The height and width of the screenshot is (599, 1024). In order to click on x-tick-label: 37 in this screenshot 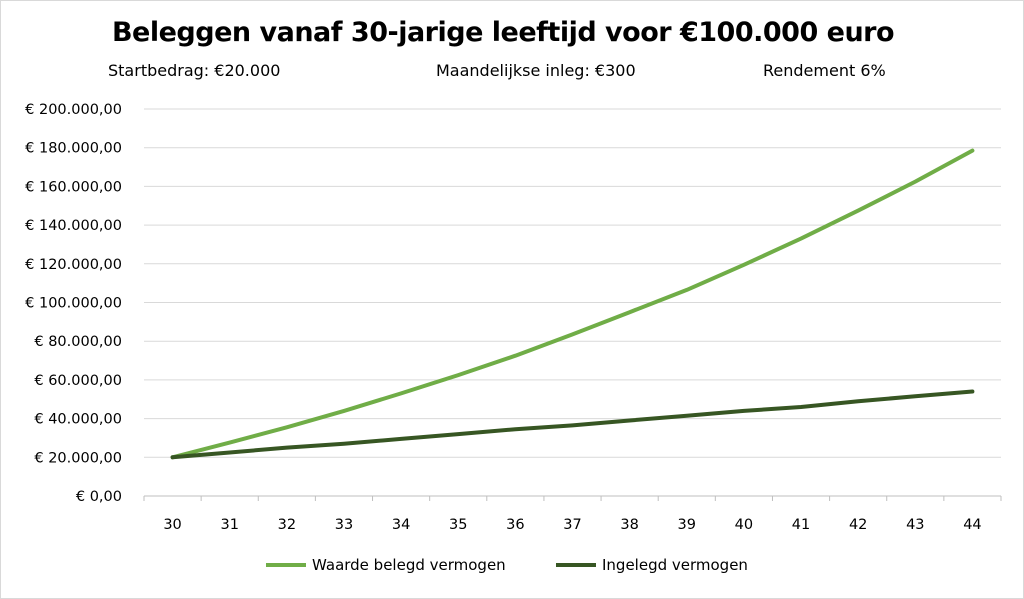, I will do `click(572, 525)`.